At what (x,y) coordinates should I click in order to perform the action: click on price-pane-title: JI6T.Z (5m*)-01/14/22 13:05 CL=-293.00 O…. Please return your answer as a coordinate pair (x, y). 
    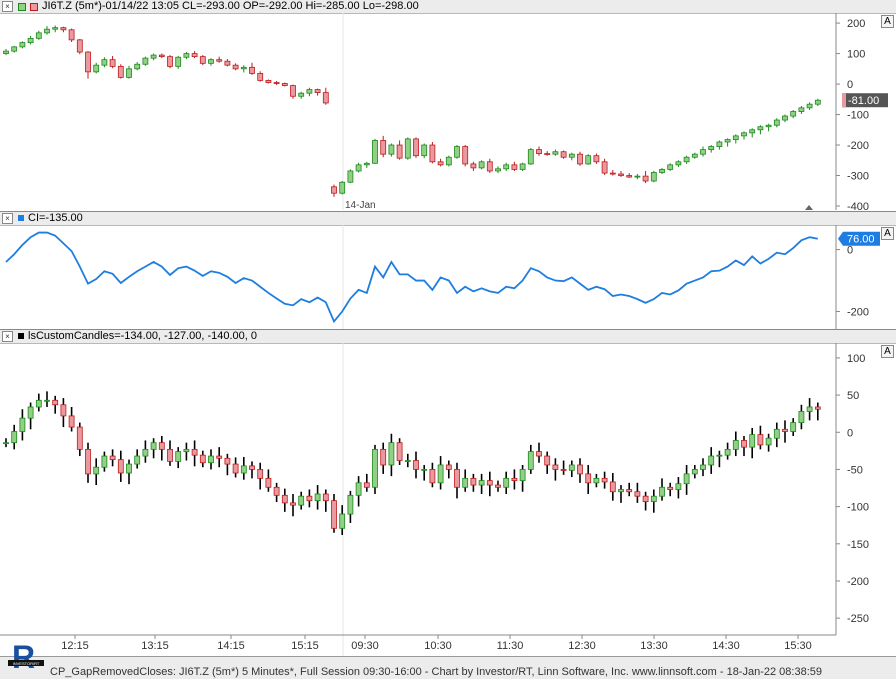
    Looking at the image, I should click on (230, 6).